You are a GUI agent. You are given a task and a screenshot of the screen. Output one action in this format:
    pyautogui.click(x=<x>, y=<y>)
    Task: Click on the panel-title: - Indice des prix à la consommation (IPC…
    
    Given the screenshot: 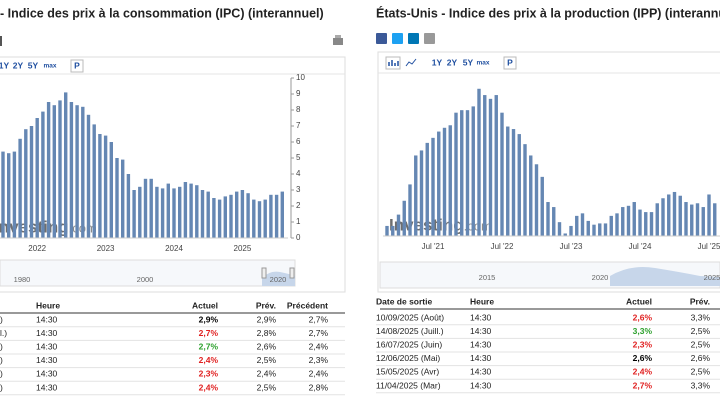 What is the action you would take?
    pyautogui.click(x=162, y=13)
    